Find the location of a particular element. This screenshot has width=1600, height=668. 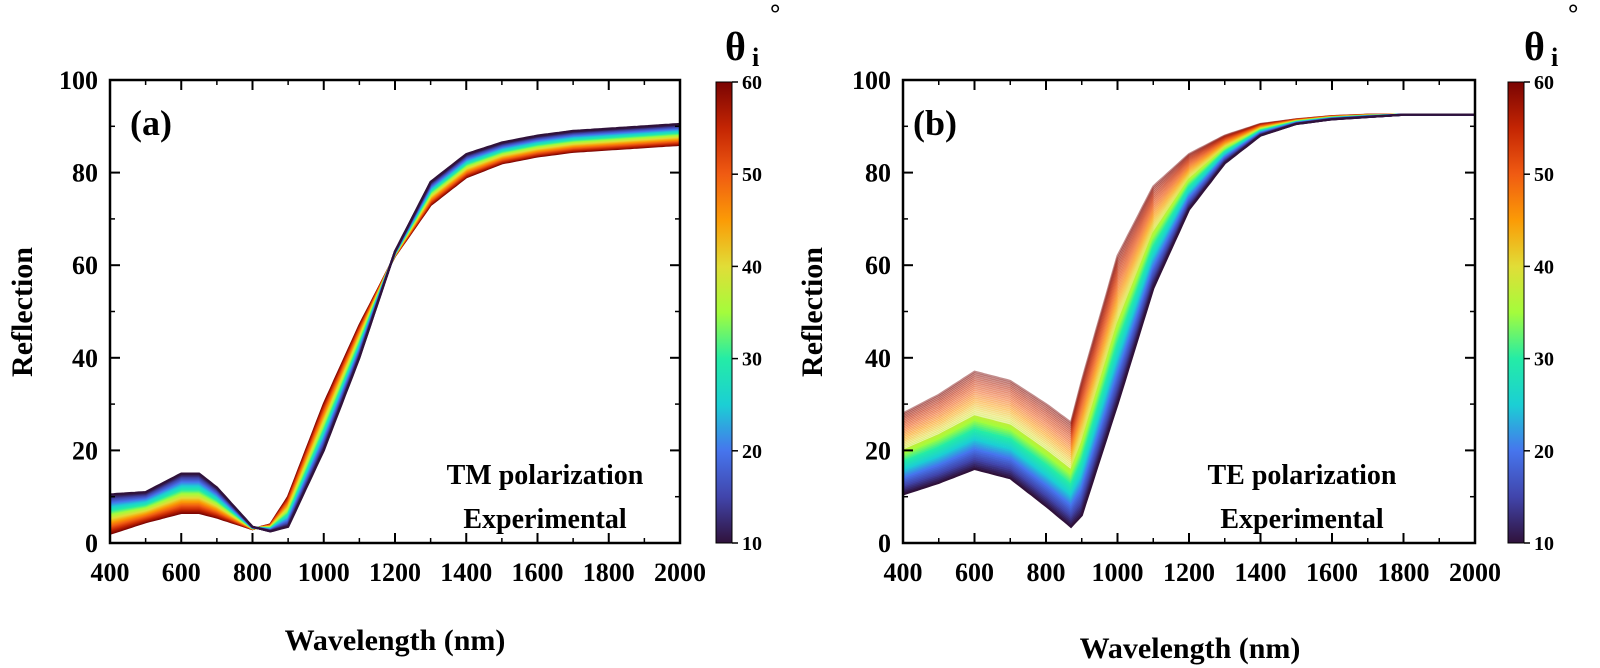

colorbar-tick-label-b-5: 60 is located at coordinates (1544, 83).